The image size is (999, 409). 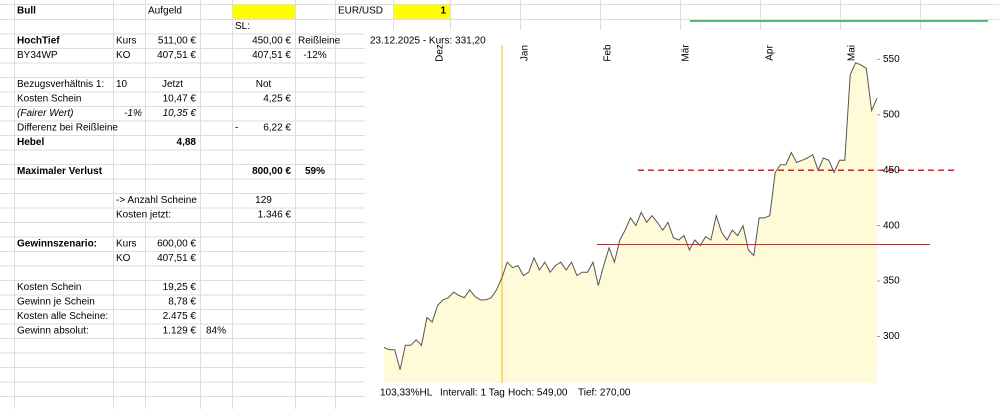 What do you see at coordinates (263, 200) in the screenshot?
I see `cell-text: 129` at bounding box center [263, 200].